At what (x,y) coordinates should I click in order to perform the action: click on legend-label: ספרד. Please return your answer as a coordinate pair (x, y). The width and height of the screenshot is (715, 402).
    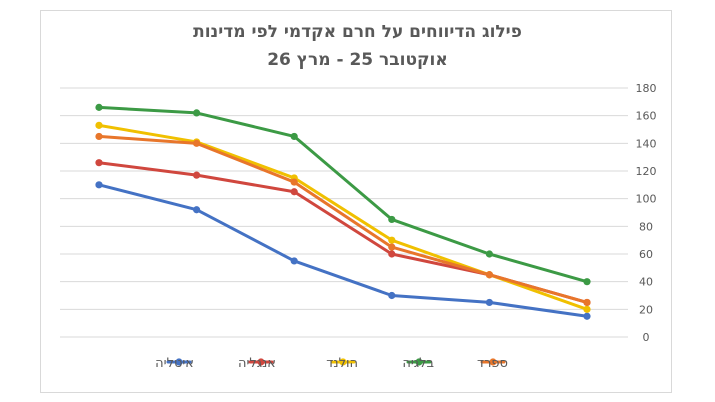
    Looking at the image, I should click on (492, 363).